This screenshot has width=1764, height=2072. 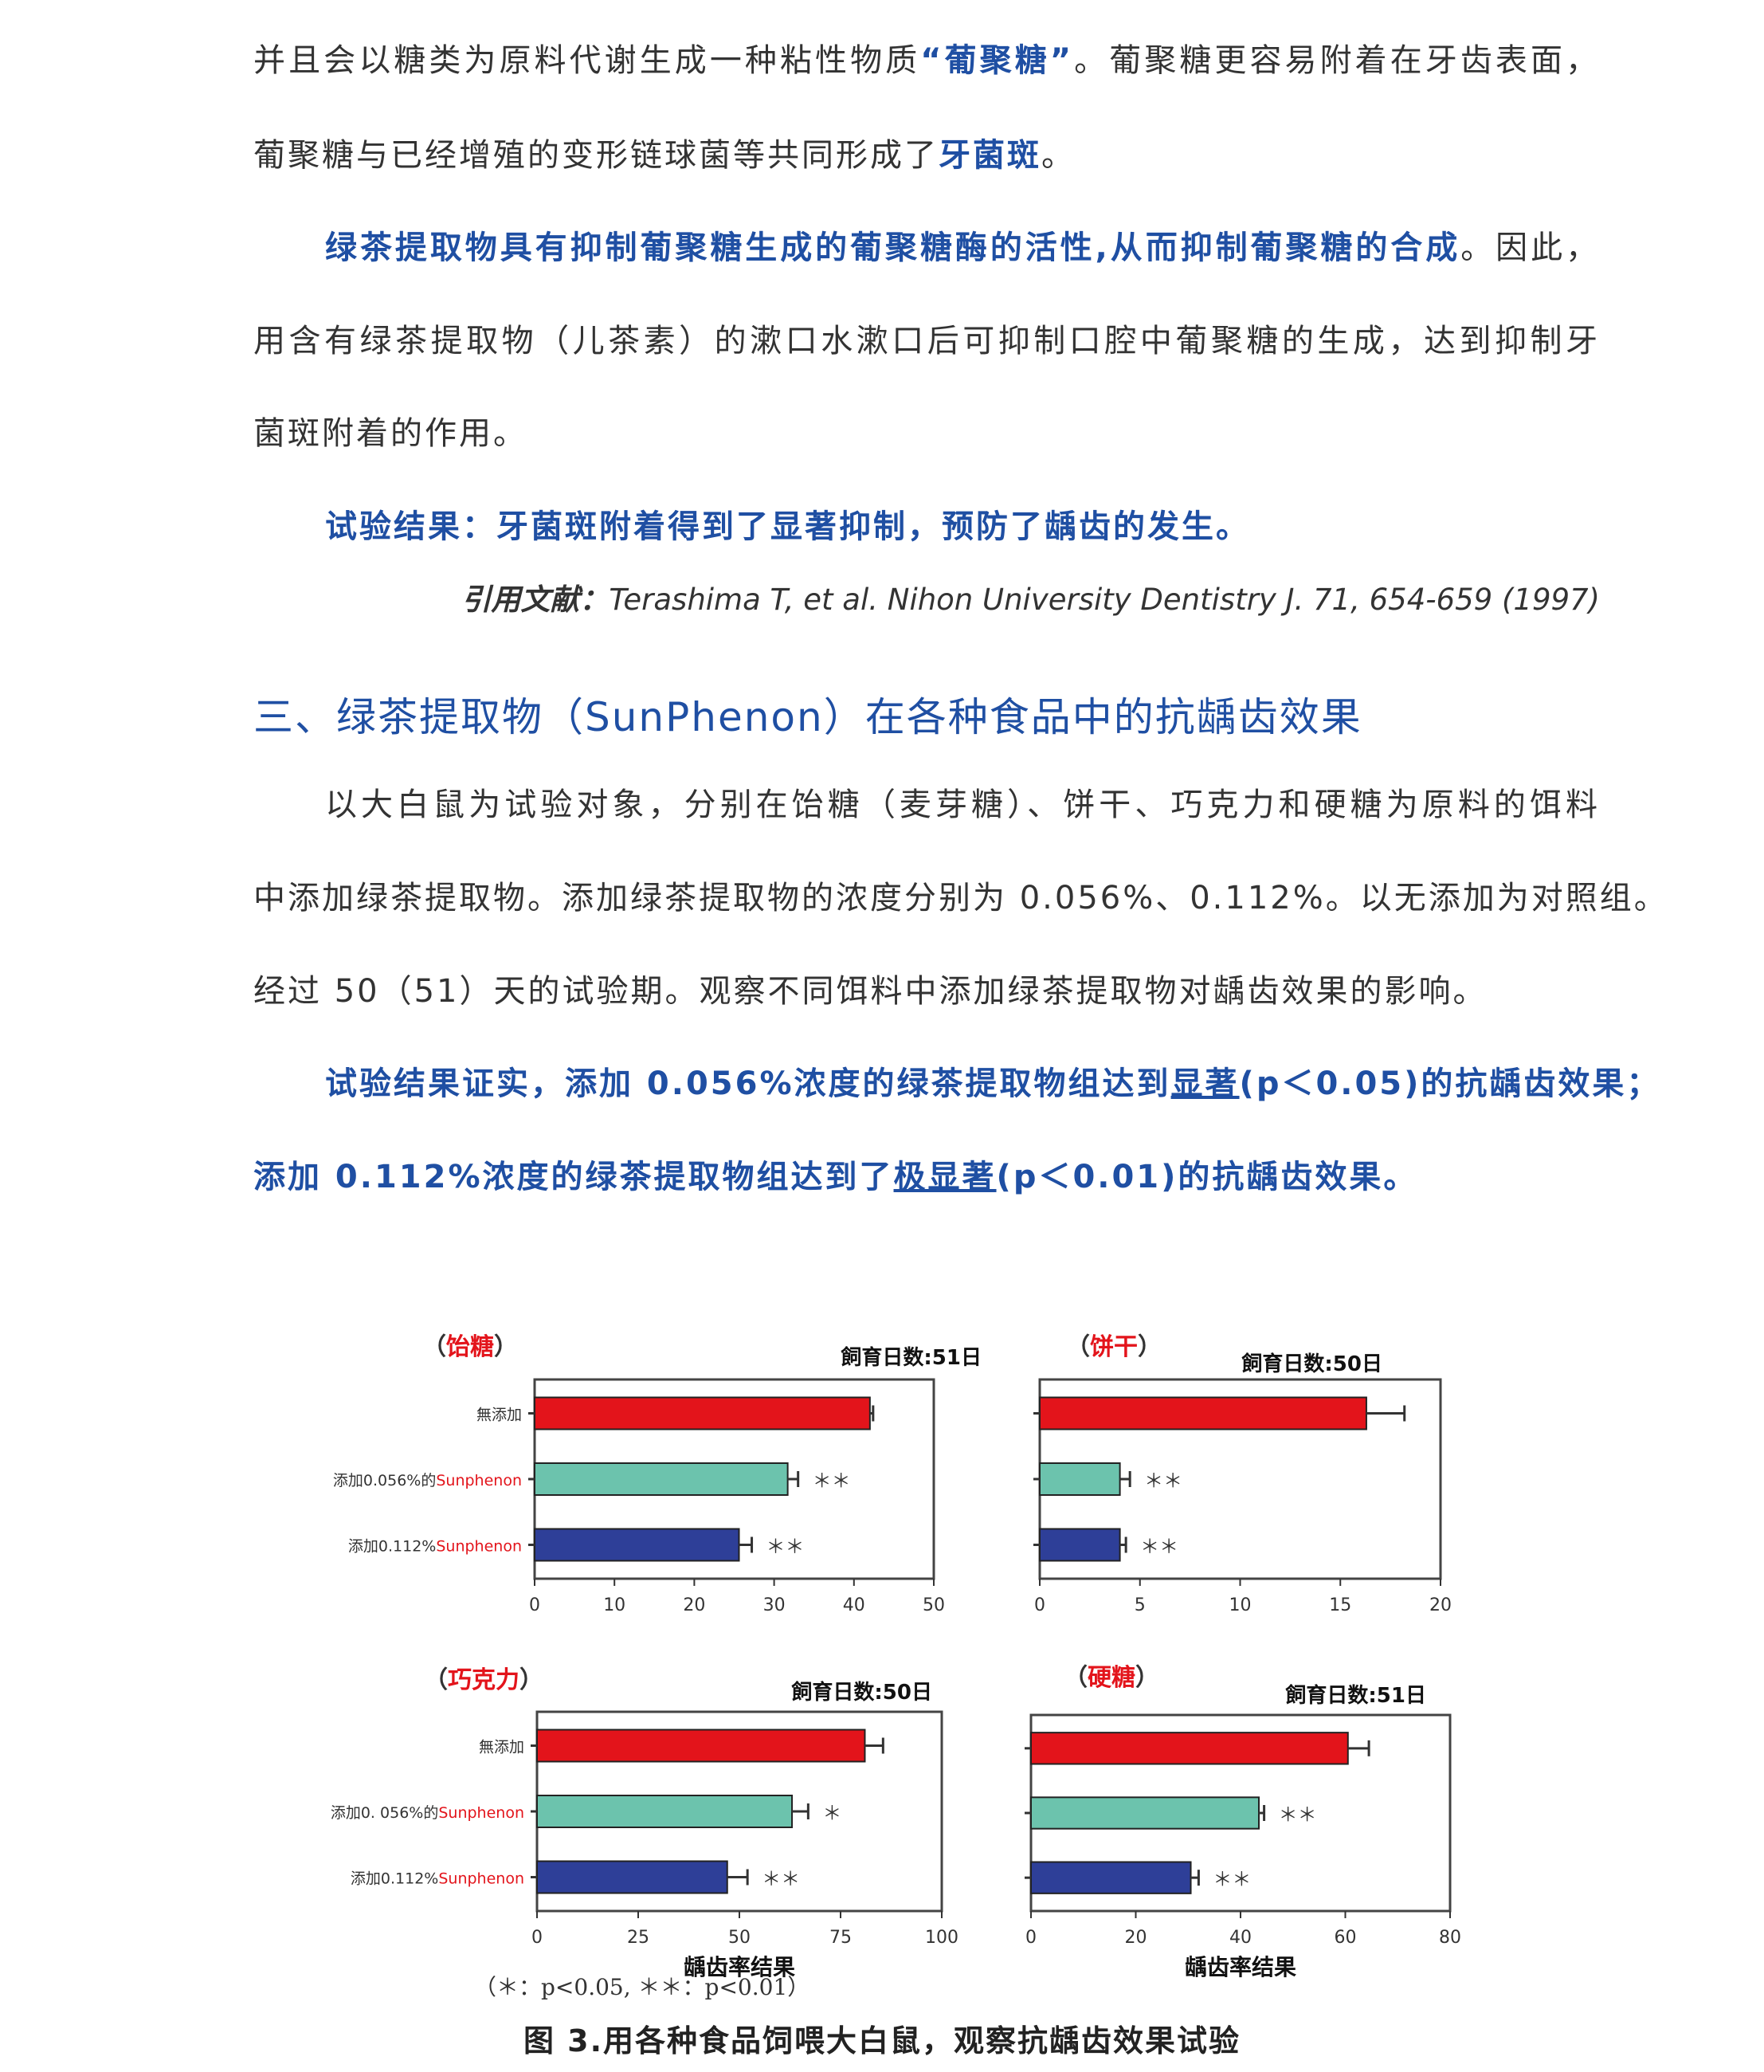 What do you see at coordinates (882, 2040) in the screenshot?
I see `figure-caption: 图 3.用各种食品饲喂大白鼠，观察抗龋齿效果试验` at bounding box center [882, 2040].